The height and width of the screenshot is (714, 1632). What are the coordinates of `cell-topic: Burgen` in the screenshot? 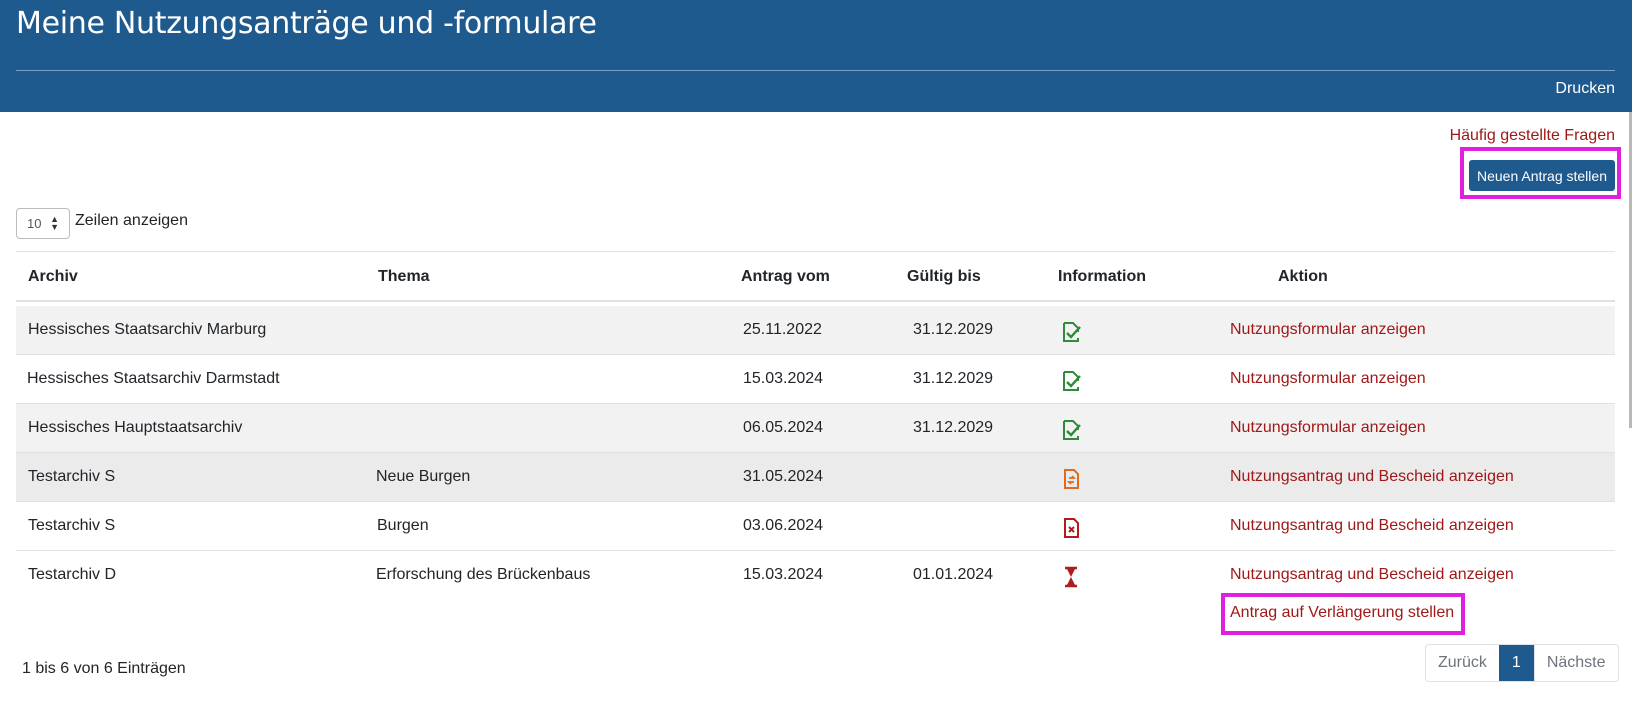 It's located at (403, 525).